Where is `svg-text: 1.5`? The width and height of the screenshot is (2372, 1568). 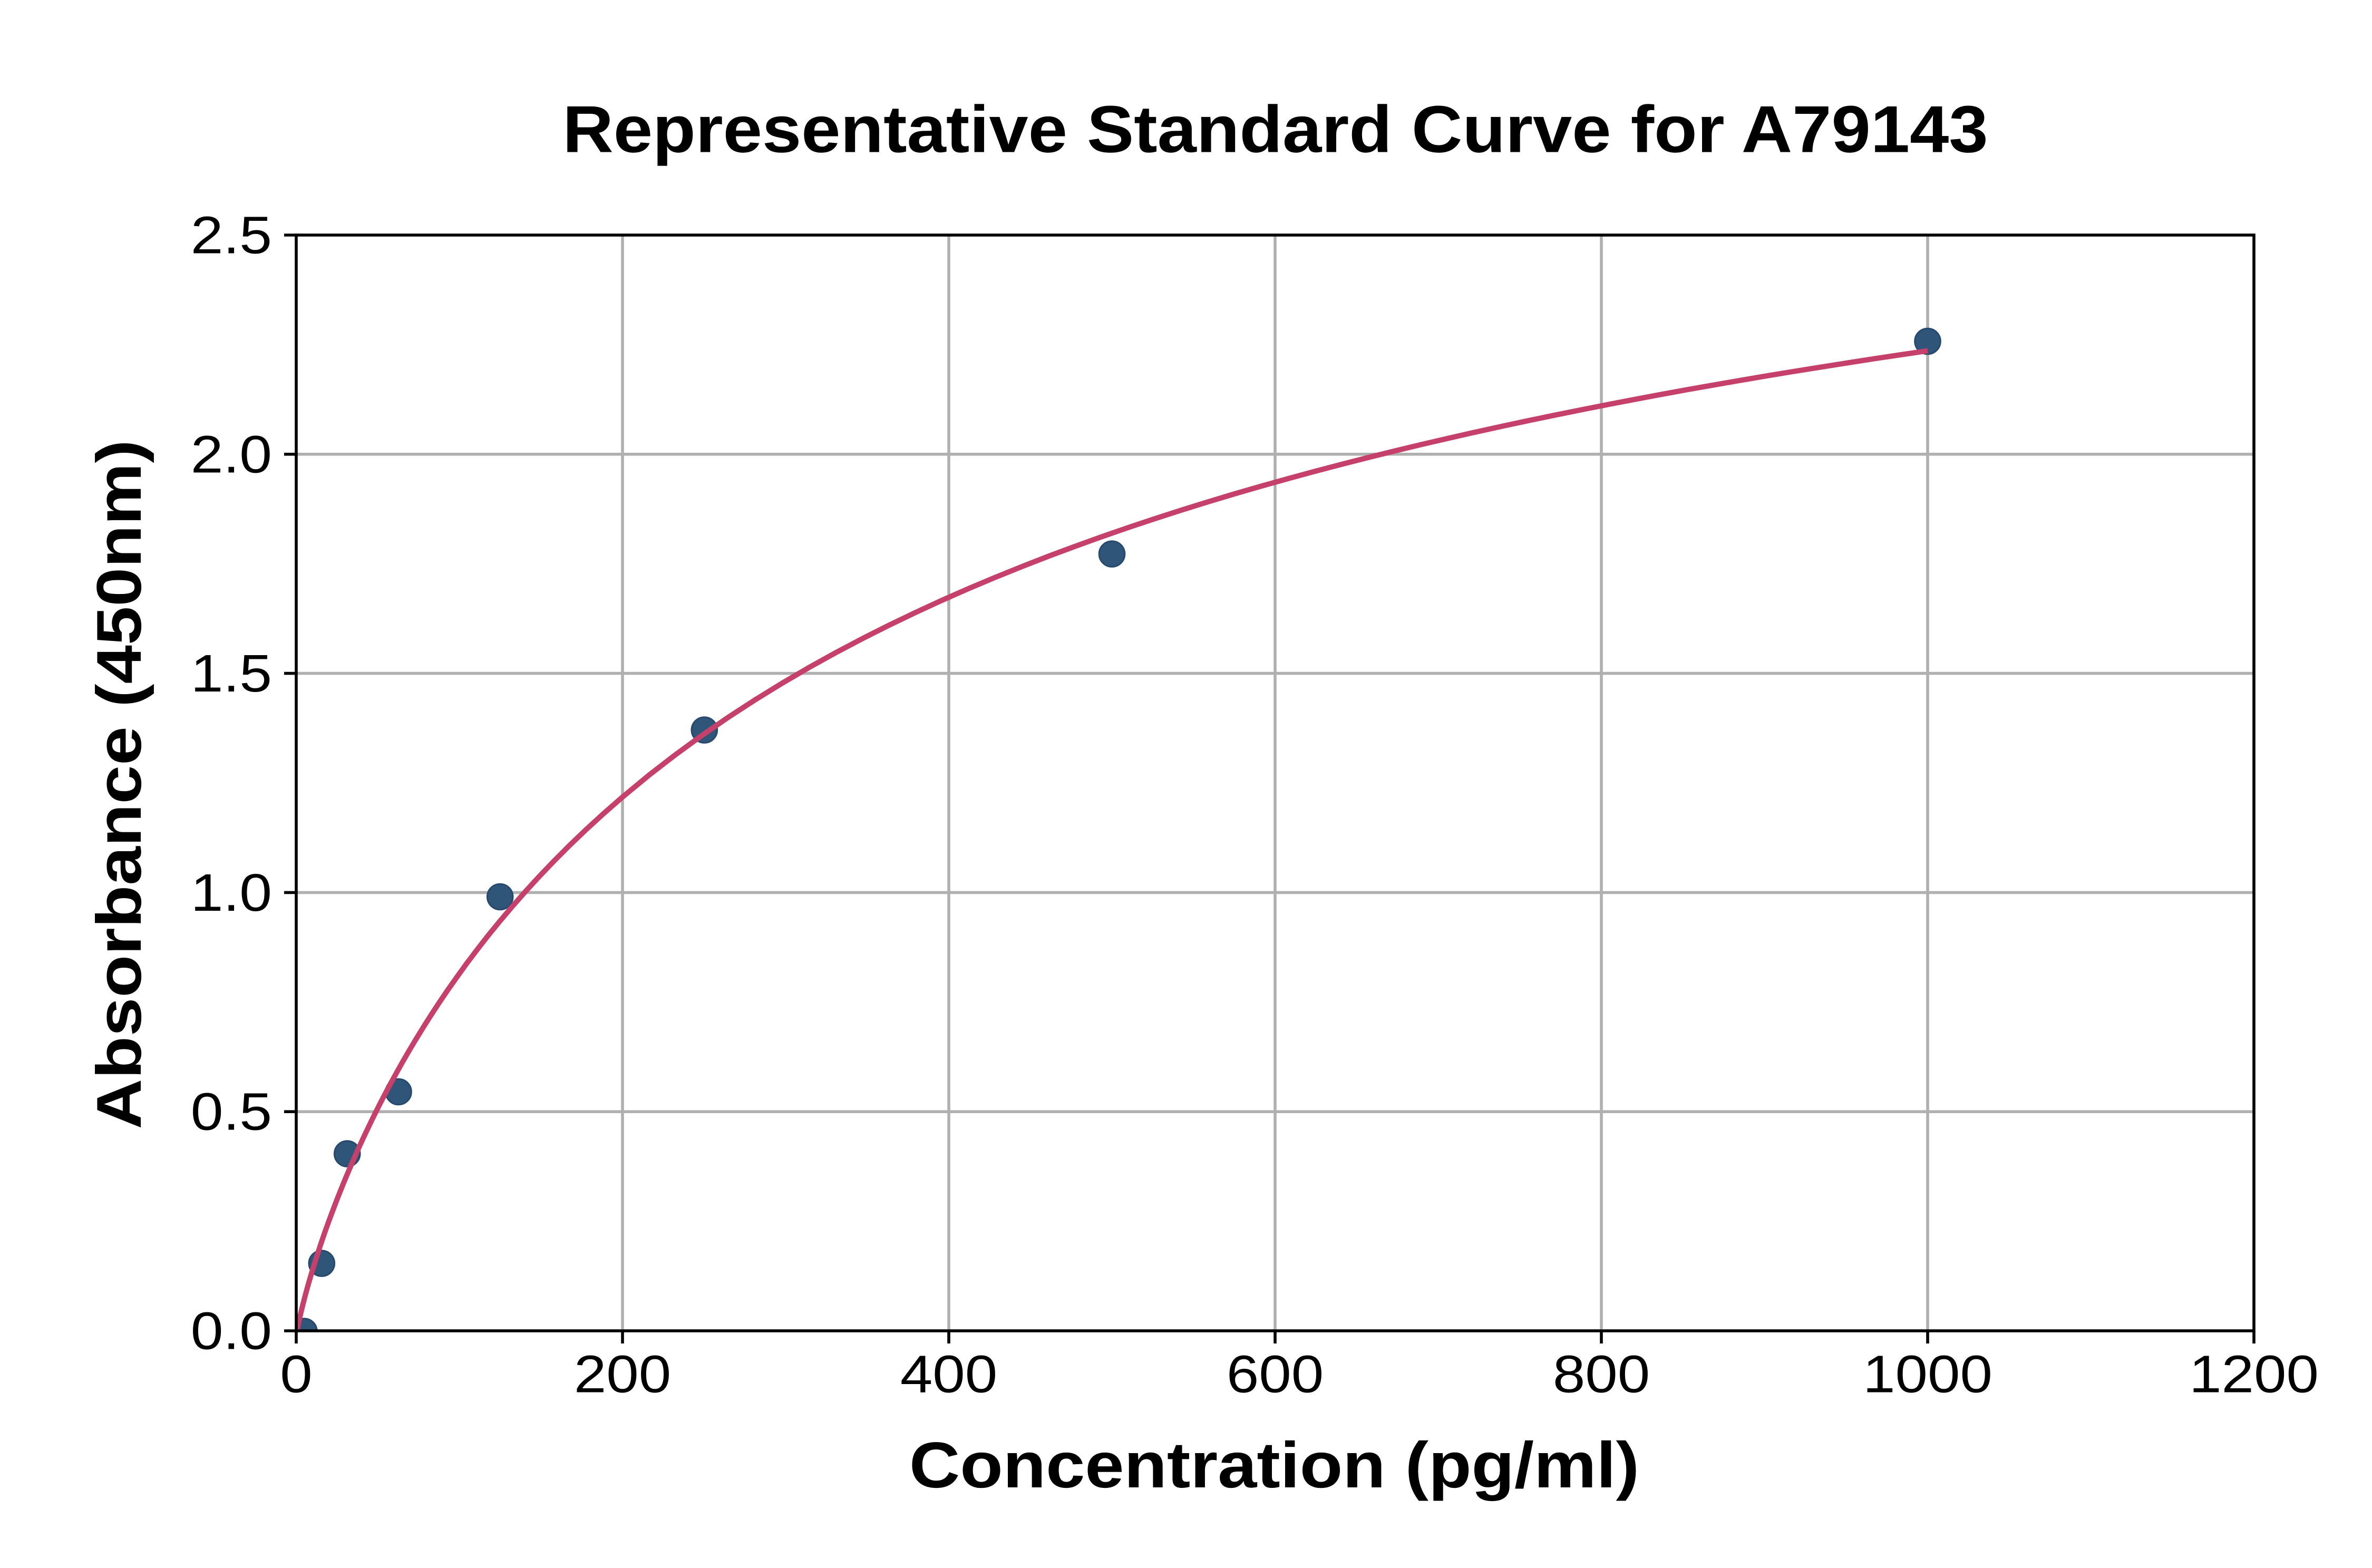
svg-text: 1.5 is located at coordinates (231, 673).